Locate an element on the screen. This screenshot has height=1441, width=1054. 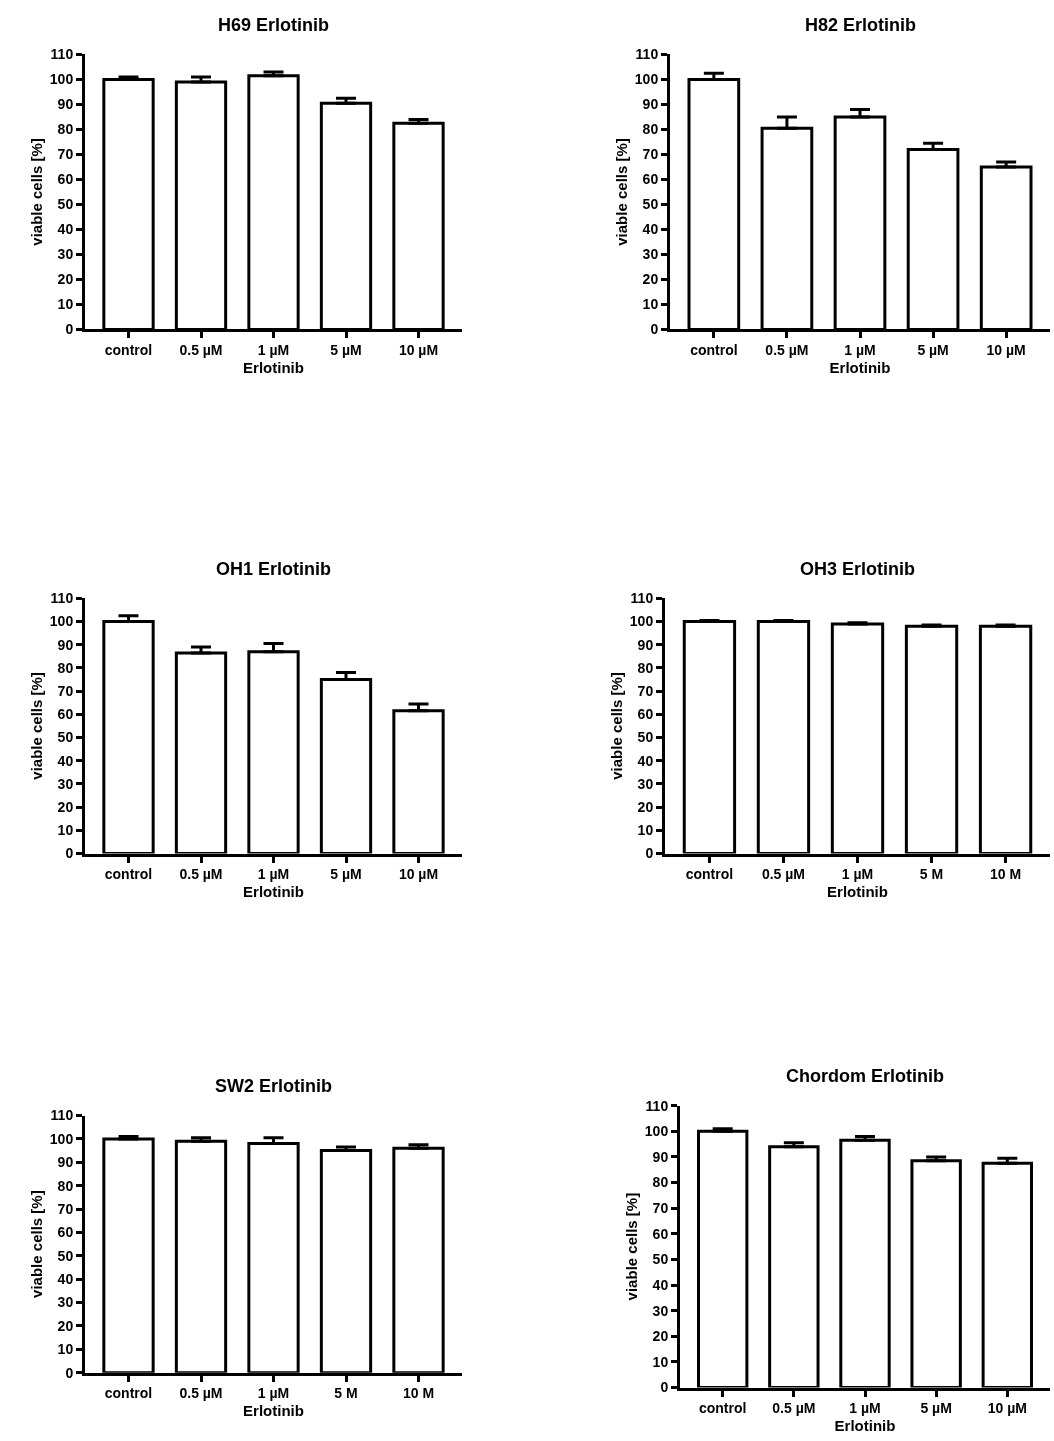
chart-title: H82 Erlotinib is located at coordinates (861, 25).